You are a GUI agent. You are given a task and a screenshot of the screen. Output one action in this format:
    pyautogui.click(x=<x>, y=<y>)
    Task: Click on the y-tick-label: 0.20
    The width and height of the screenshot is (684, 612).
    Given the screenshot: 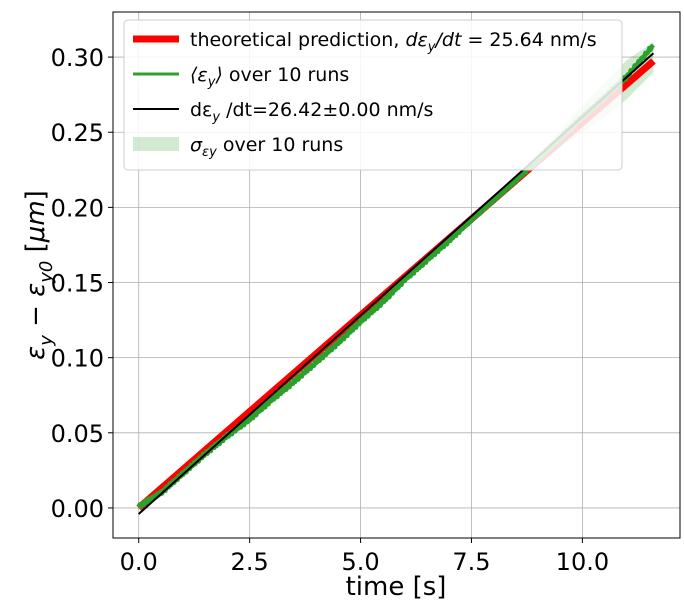 What is the action you would take?
    pyautogui.click(x=77, y=208)
    